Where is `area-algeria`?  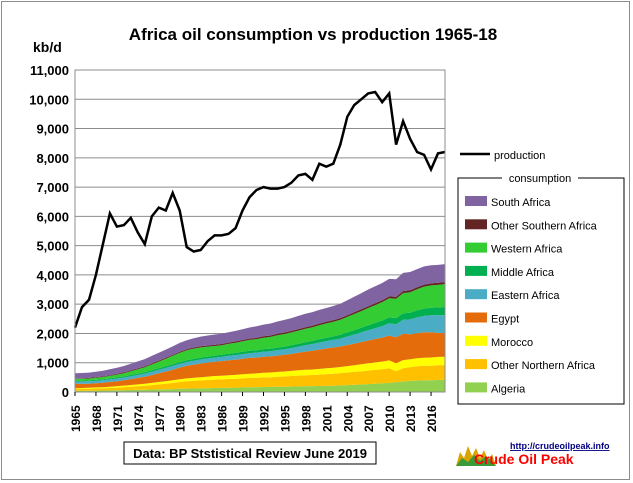
area-algeria is located at coordinates (260, 385).